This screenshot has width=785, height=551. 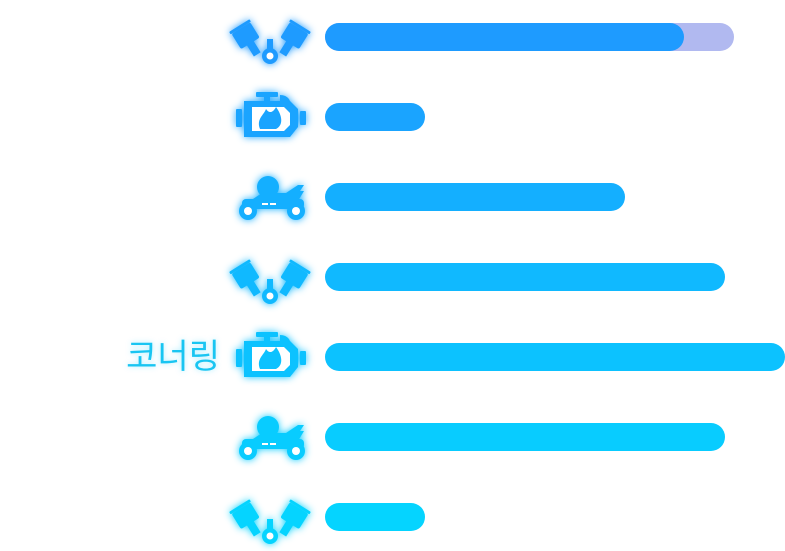 I want to click on stat-row: 코너링, so click(x=392, y=357).